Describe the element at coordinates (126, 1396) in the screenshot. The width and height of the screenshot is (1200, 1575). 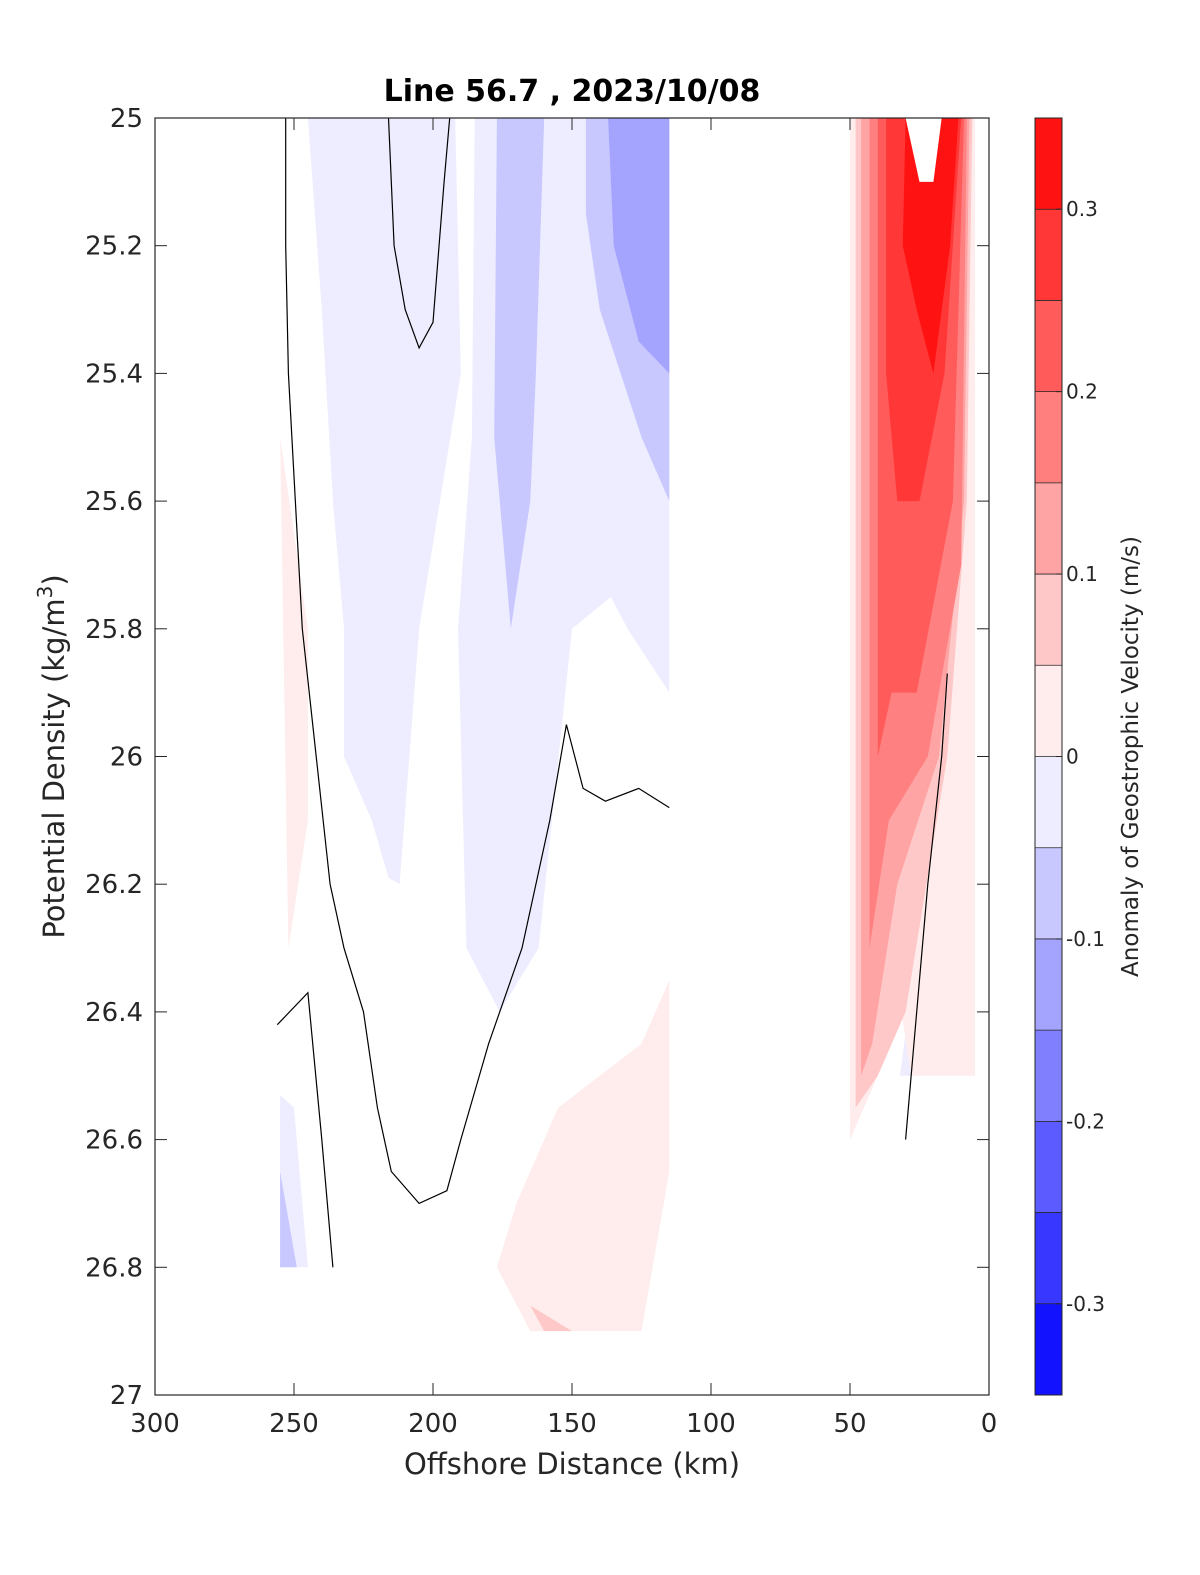
I see `y-tick-label: 27` at that location.